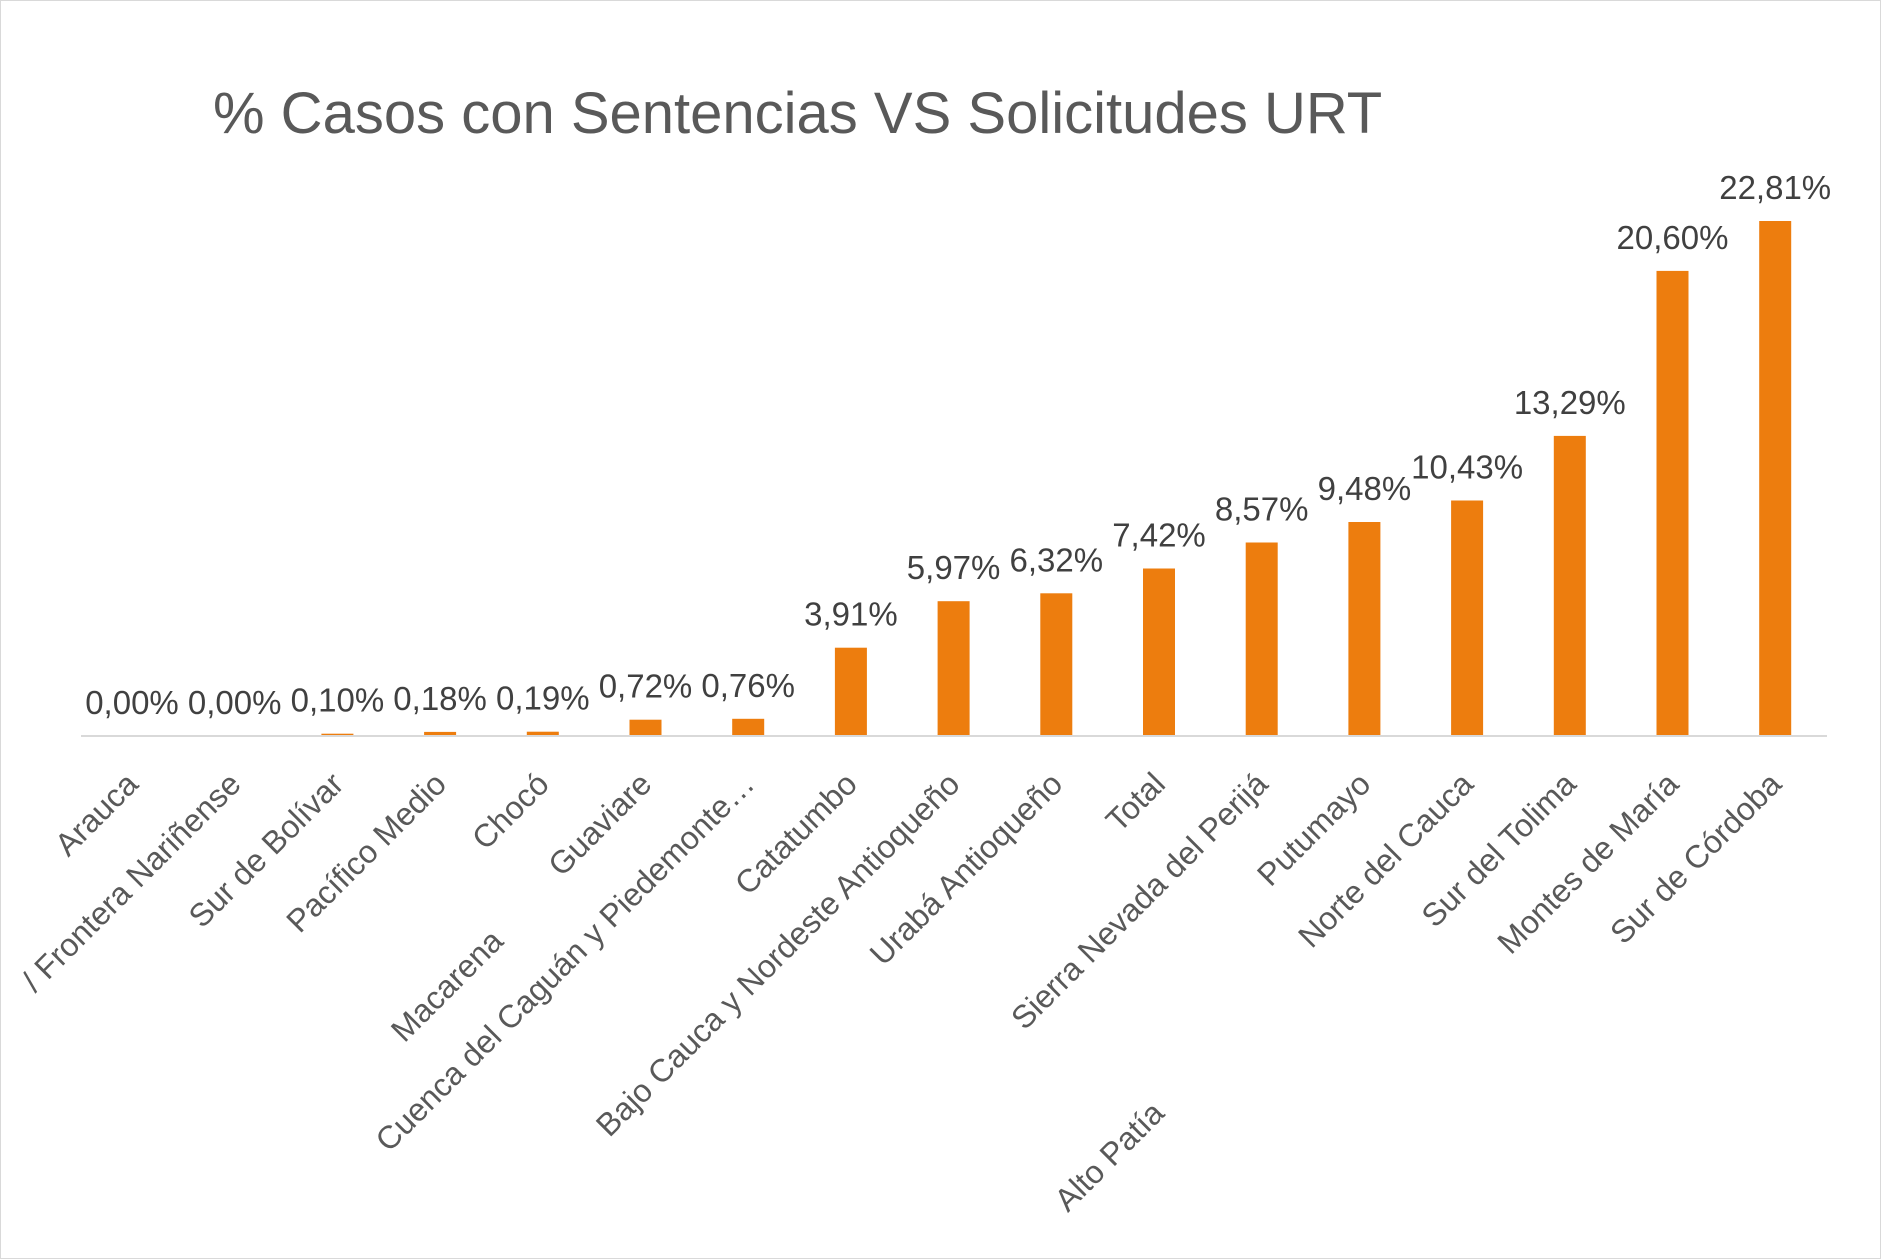 The width and height of the screenshot is (1881, 1260). Describe the element at coordinates (1385, 859) in the screenshot. I see `tick-label-norte-del-cauca: Norte del Cauca` at that location.